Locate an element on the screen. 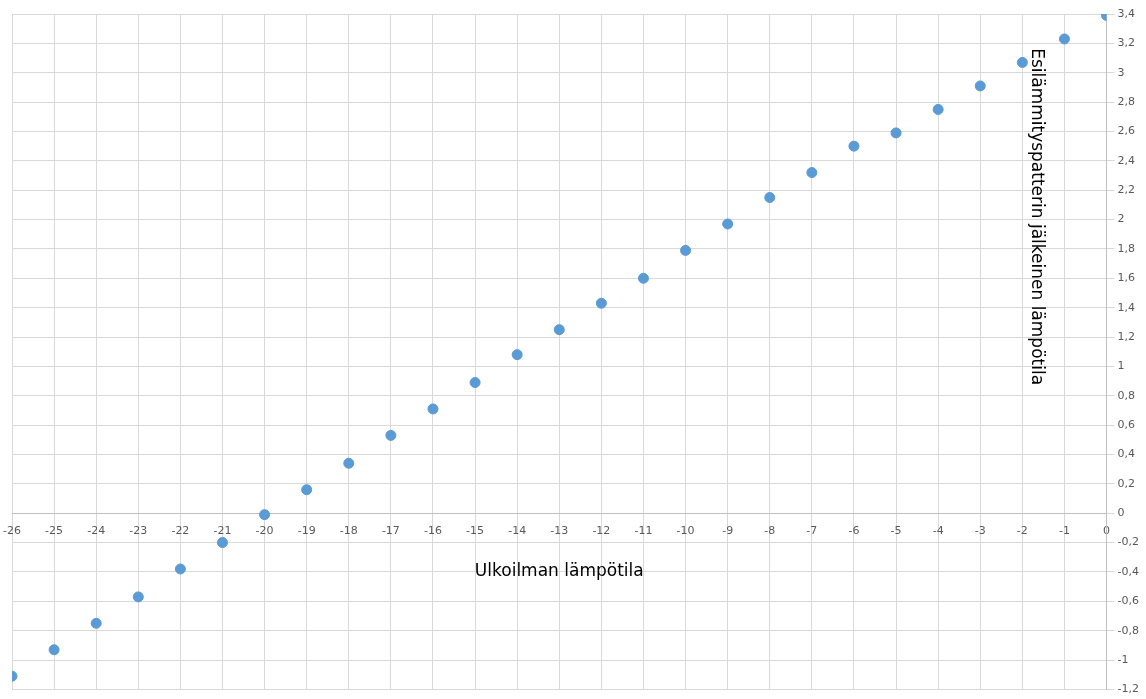  x-tick-label: -20 is located at coordinates (264, 530).